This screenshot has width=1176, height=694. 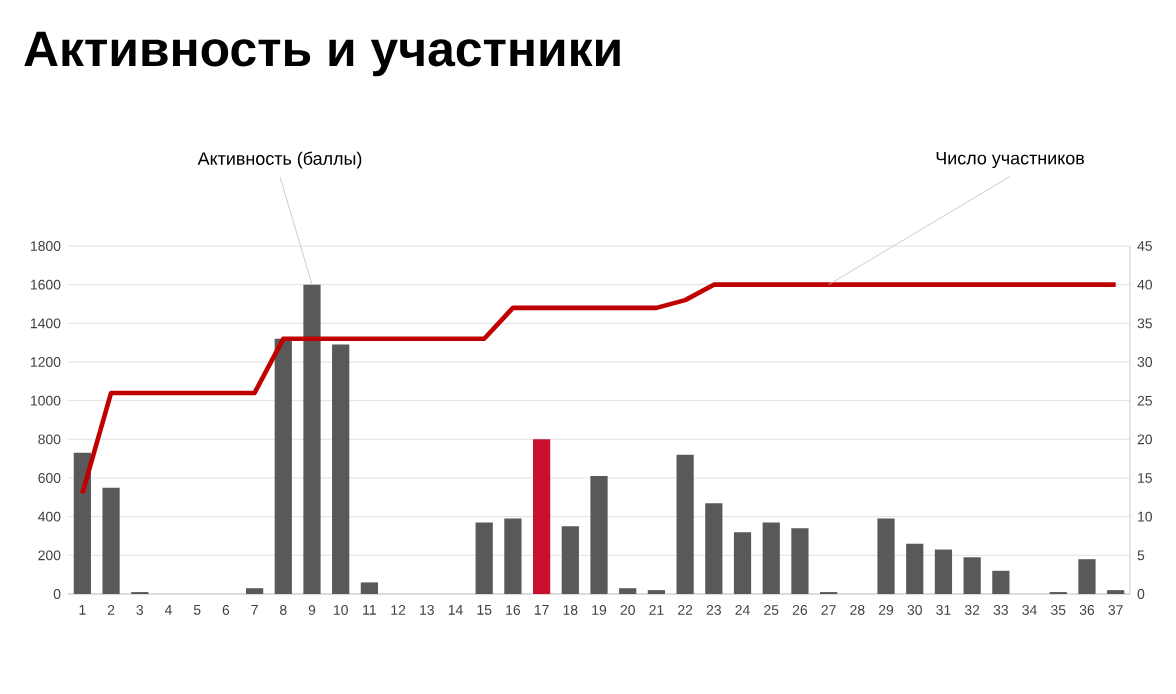 What do you see at coordinates (279, 160) in the screenshot?
I see `text: Активность (баллы)` at bounding box center [279, 160].